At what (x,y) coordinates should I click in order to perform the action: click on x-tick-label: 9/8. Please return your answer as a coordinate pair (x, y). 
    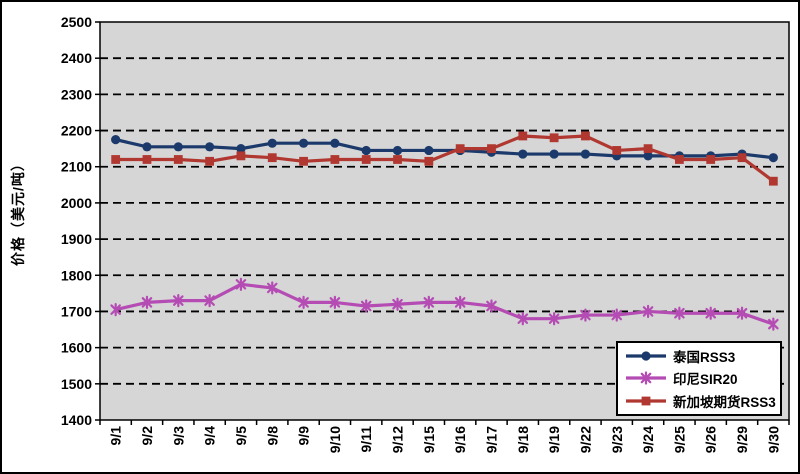
    Looking at the image, I should click on (272, 436).